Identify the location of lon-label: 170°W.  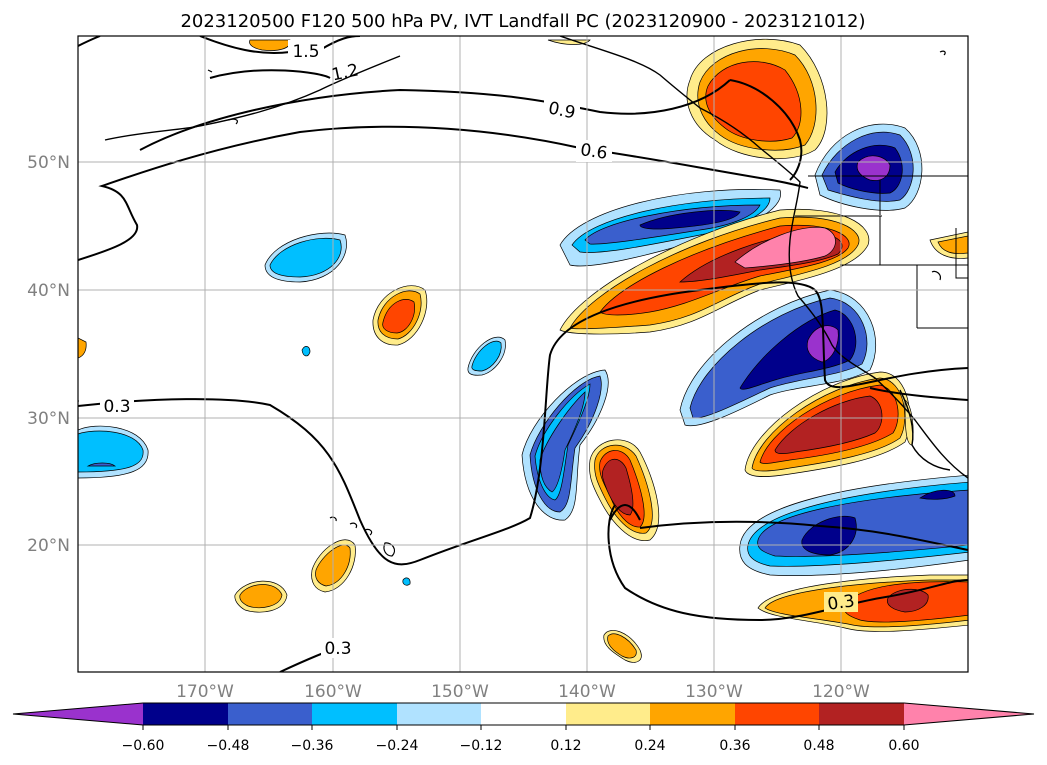
(205, 692).